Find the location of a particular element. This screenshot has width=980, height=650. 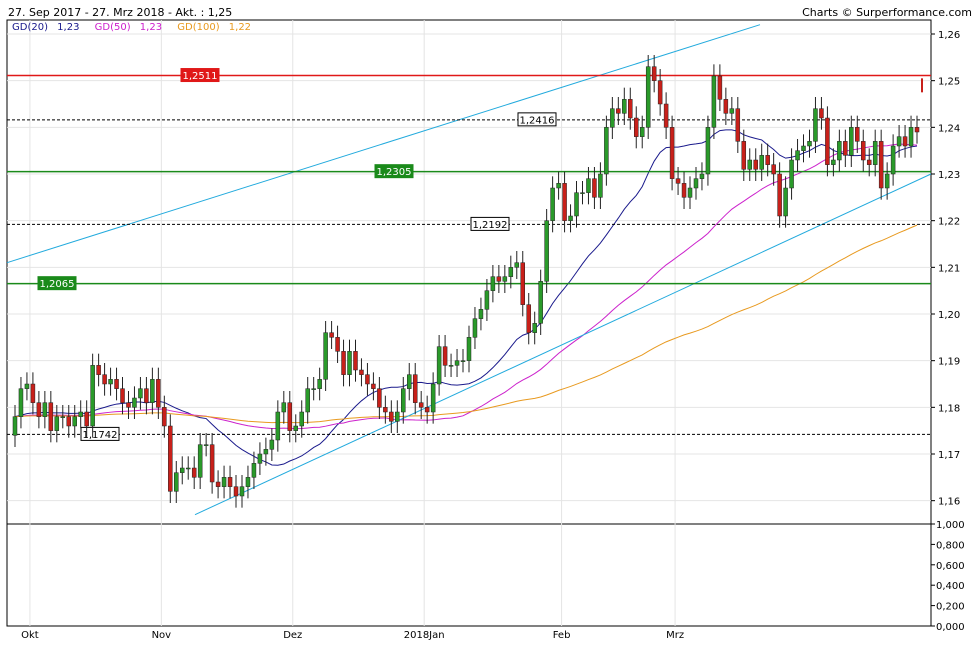

legend: GD(20) 1,23 GD(50) 1,23 GD(100) 1,22 is located at coordinates (137, 27).